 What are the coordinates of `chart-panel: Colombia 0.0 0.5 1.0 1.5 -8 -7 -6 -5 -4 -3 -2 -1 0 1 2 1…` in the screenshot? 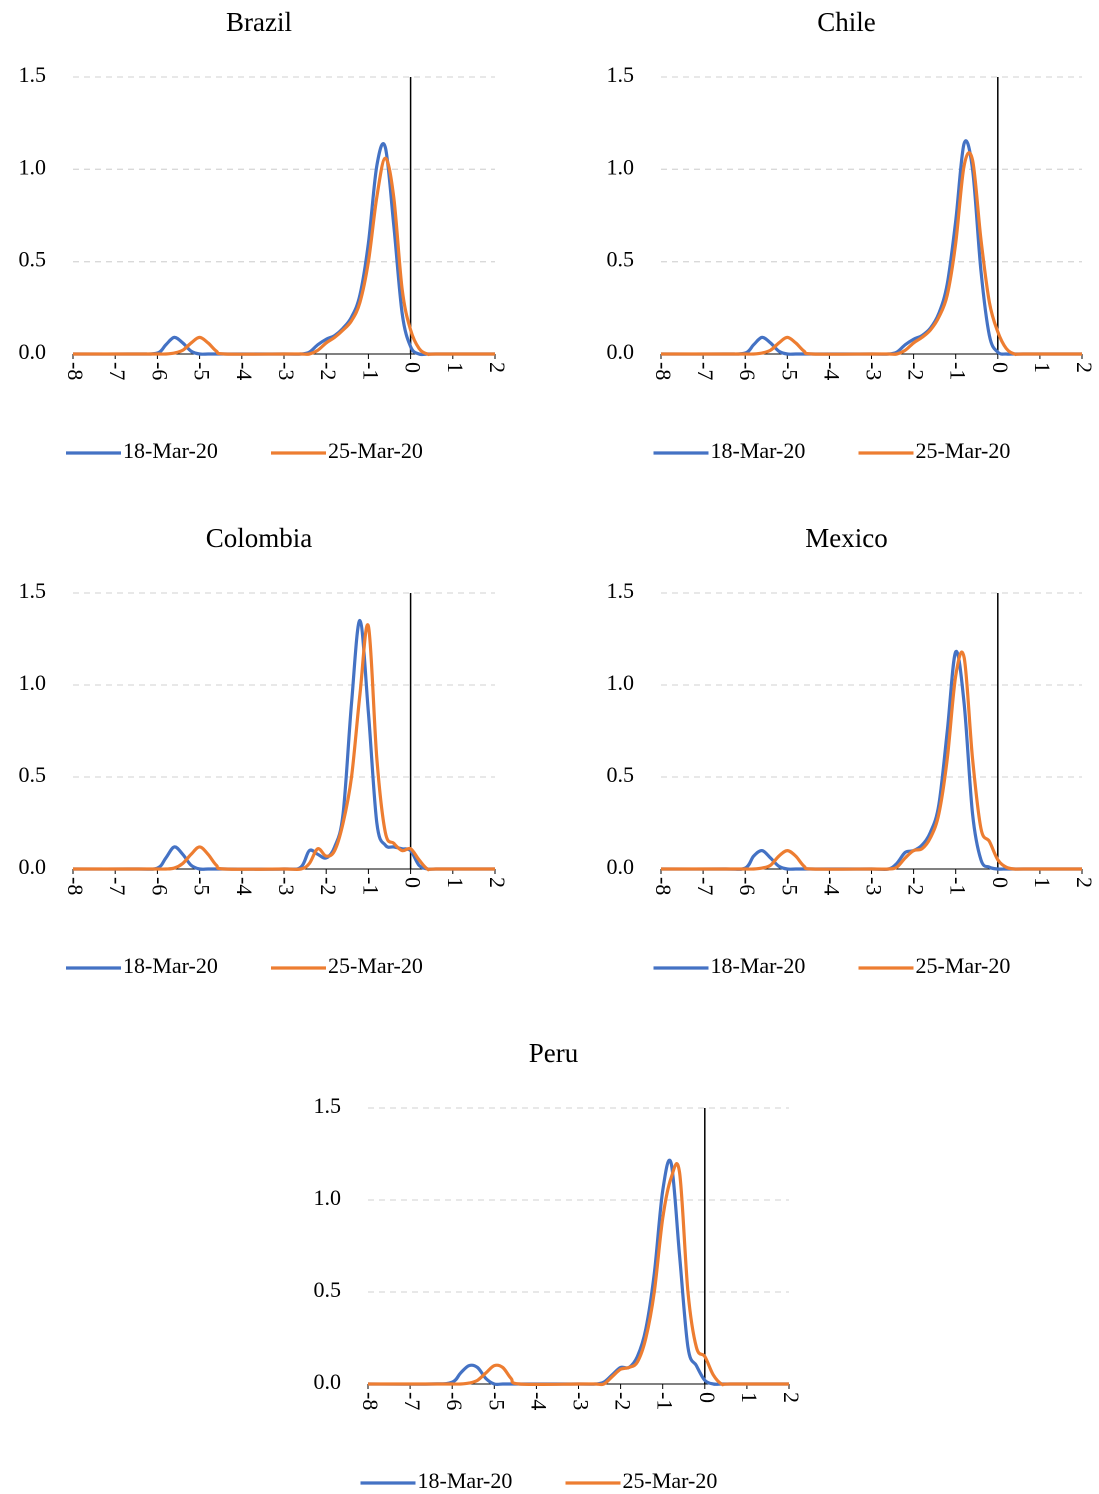 It's located at (264, 750).